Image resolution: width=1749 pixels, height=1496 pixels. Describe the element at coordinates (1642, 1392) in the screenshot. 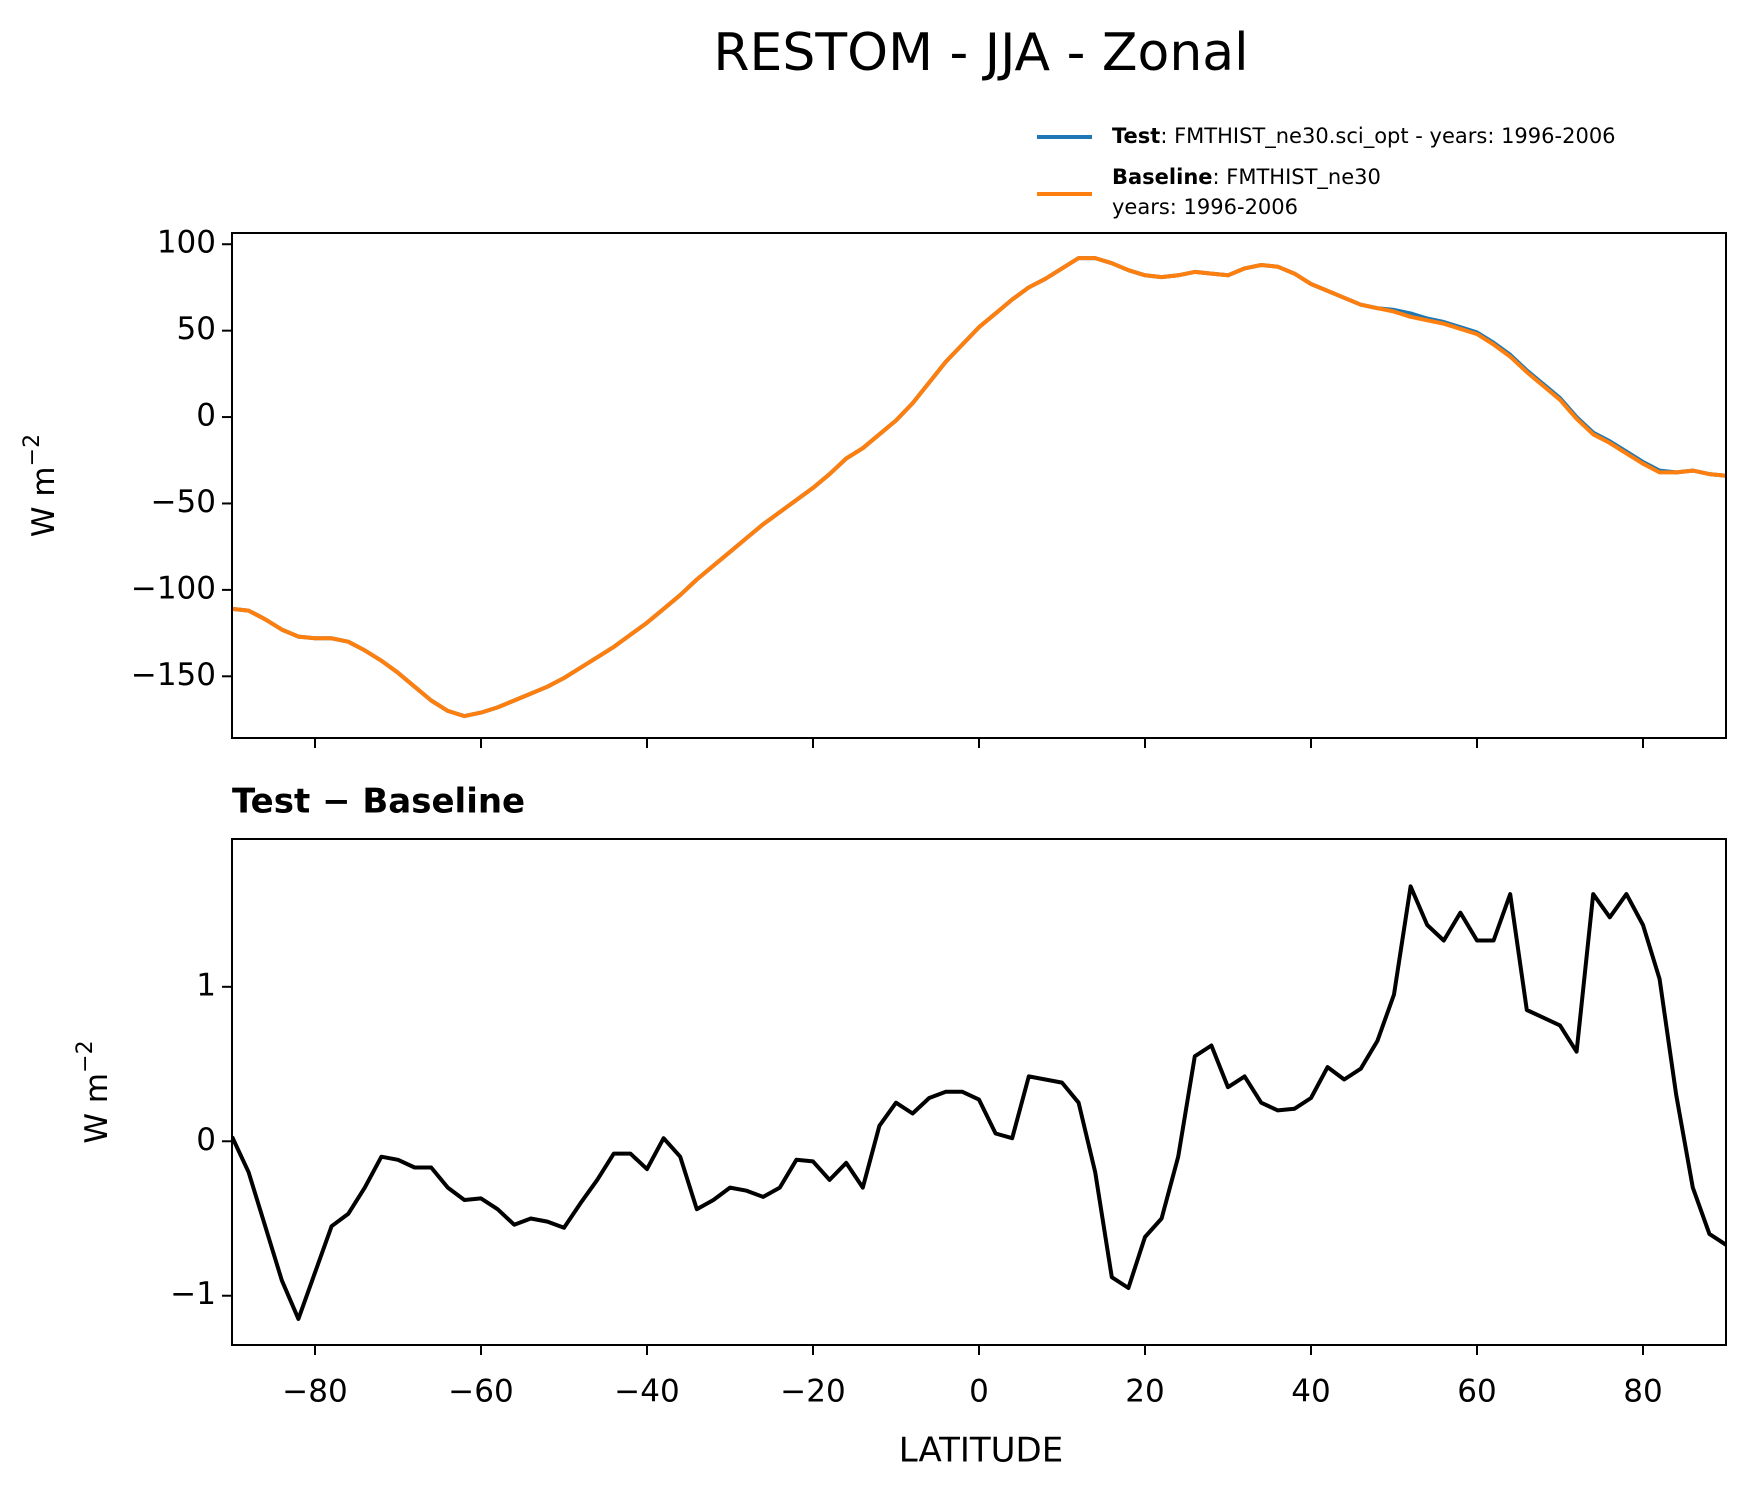

I see `x-tick-label: 80` at that location.